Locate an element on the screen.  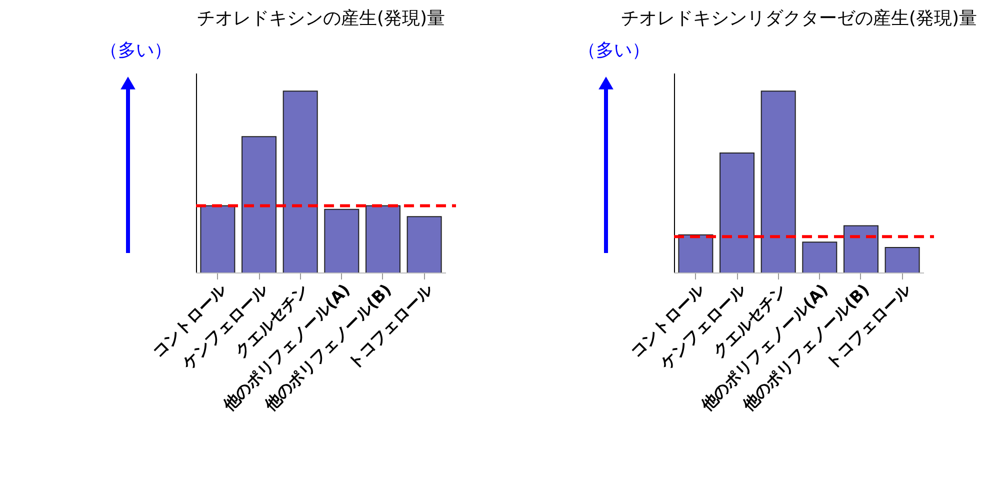
chart-title: チオレドキシンの産生(発現)量 is located at coordinates (321, 18).